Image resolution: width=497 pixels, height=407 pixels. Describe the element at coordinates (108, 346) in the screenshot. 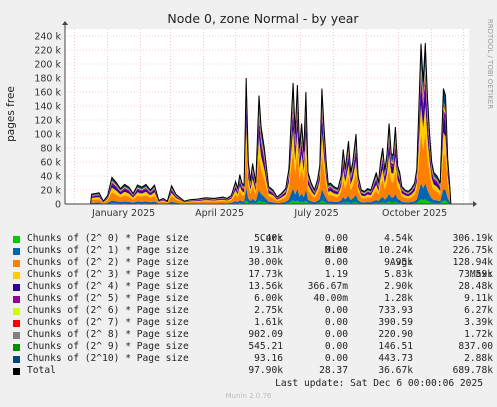

I see `legend-name: Chunks of (2^ 9) * Page size` at that location.